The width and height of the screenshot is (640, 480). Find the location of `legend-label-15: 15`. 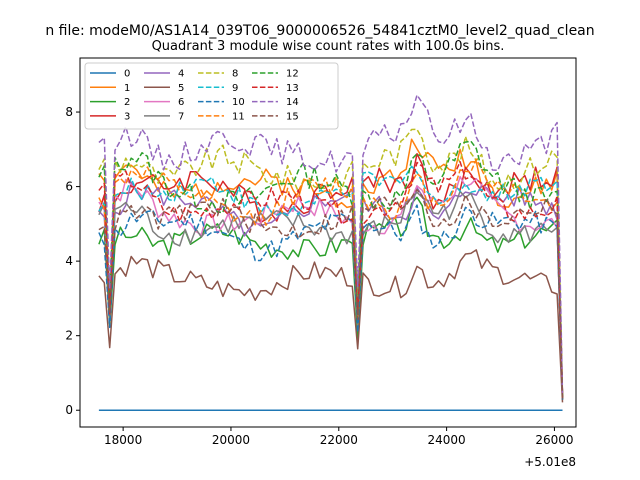

legend-label-15: 15 is located at coordinates (292, 116).